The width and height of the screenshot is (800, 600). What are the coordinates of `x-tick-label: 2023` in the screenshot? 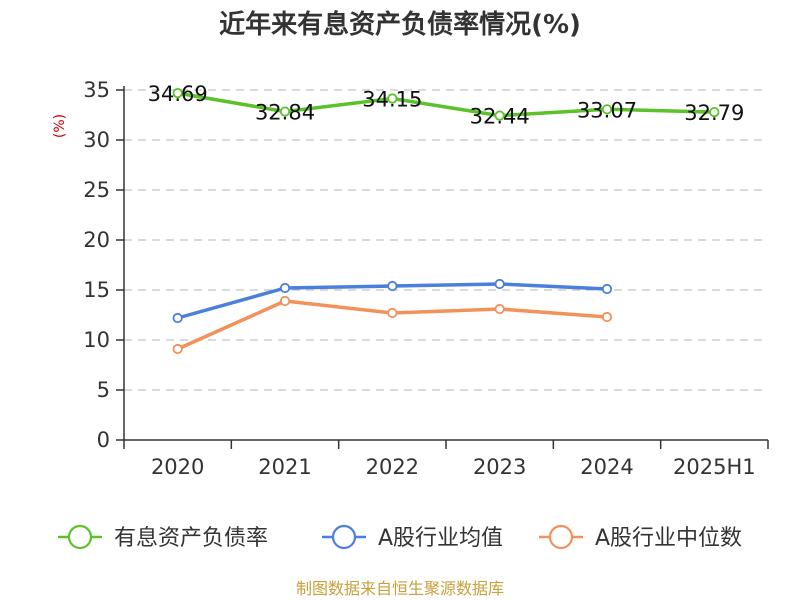 It's located at (499, 467).